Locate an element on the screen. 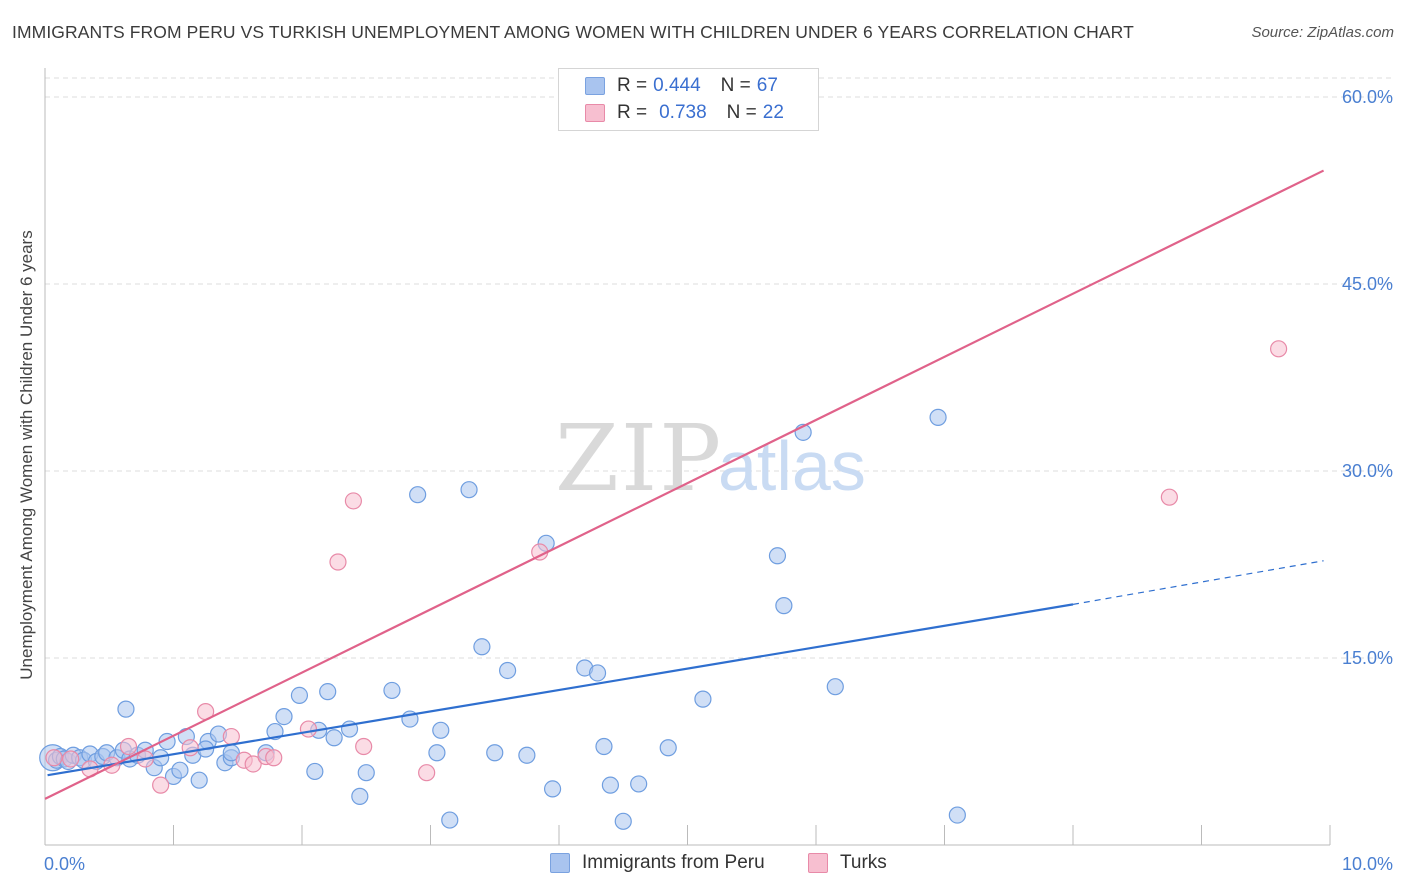 Image resolution: width=1406 pixels, height=892 pixels. legend-r-value: 0.738 is located at coordinates (683, 112).